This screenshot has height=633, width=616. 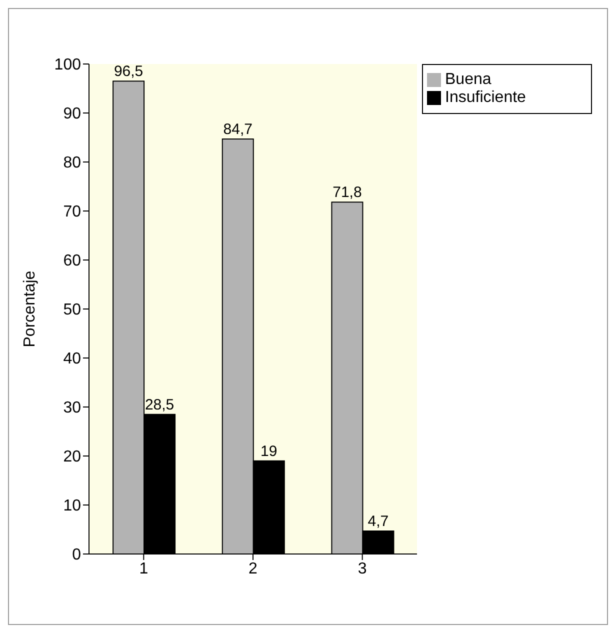 What do you see at coordinates (77, 555) in the screenshot?
I see `y-tick-label: 0` at bounding box center [77, 555].